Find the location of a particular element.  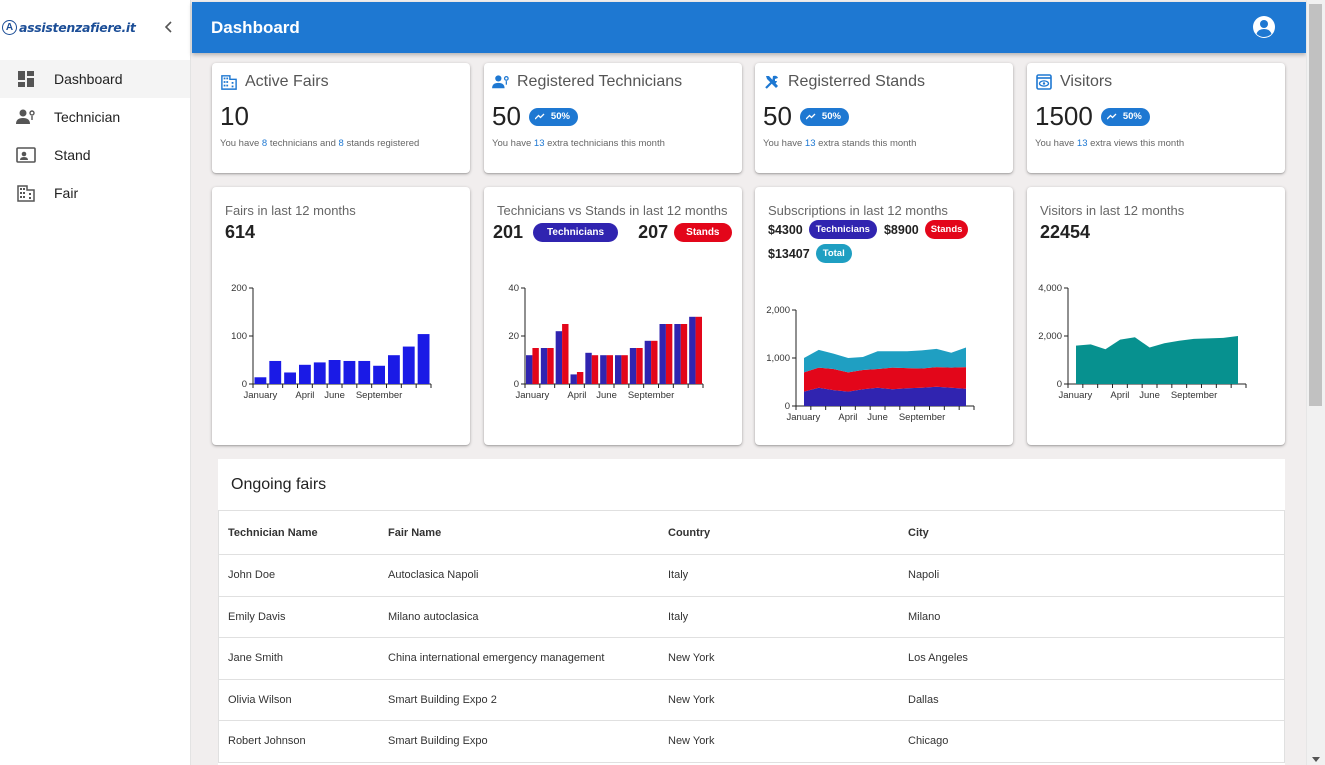

table-row: John Doe Autoclasica Napoli Italy Napoli is located at coordinates (751, 576).